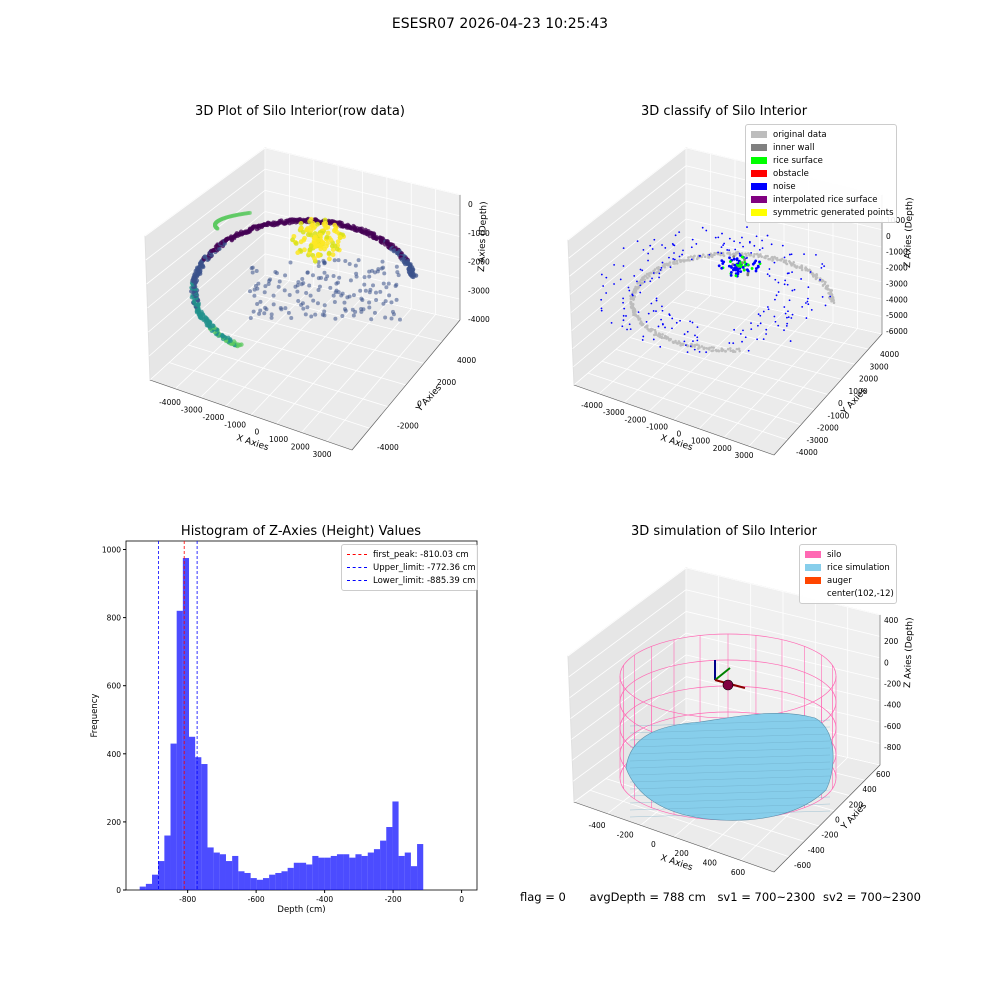  I want to click on x-axis-label: X Axies, so click(252, 443).